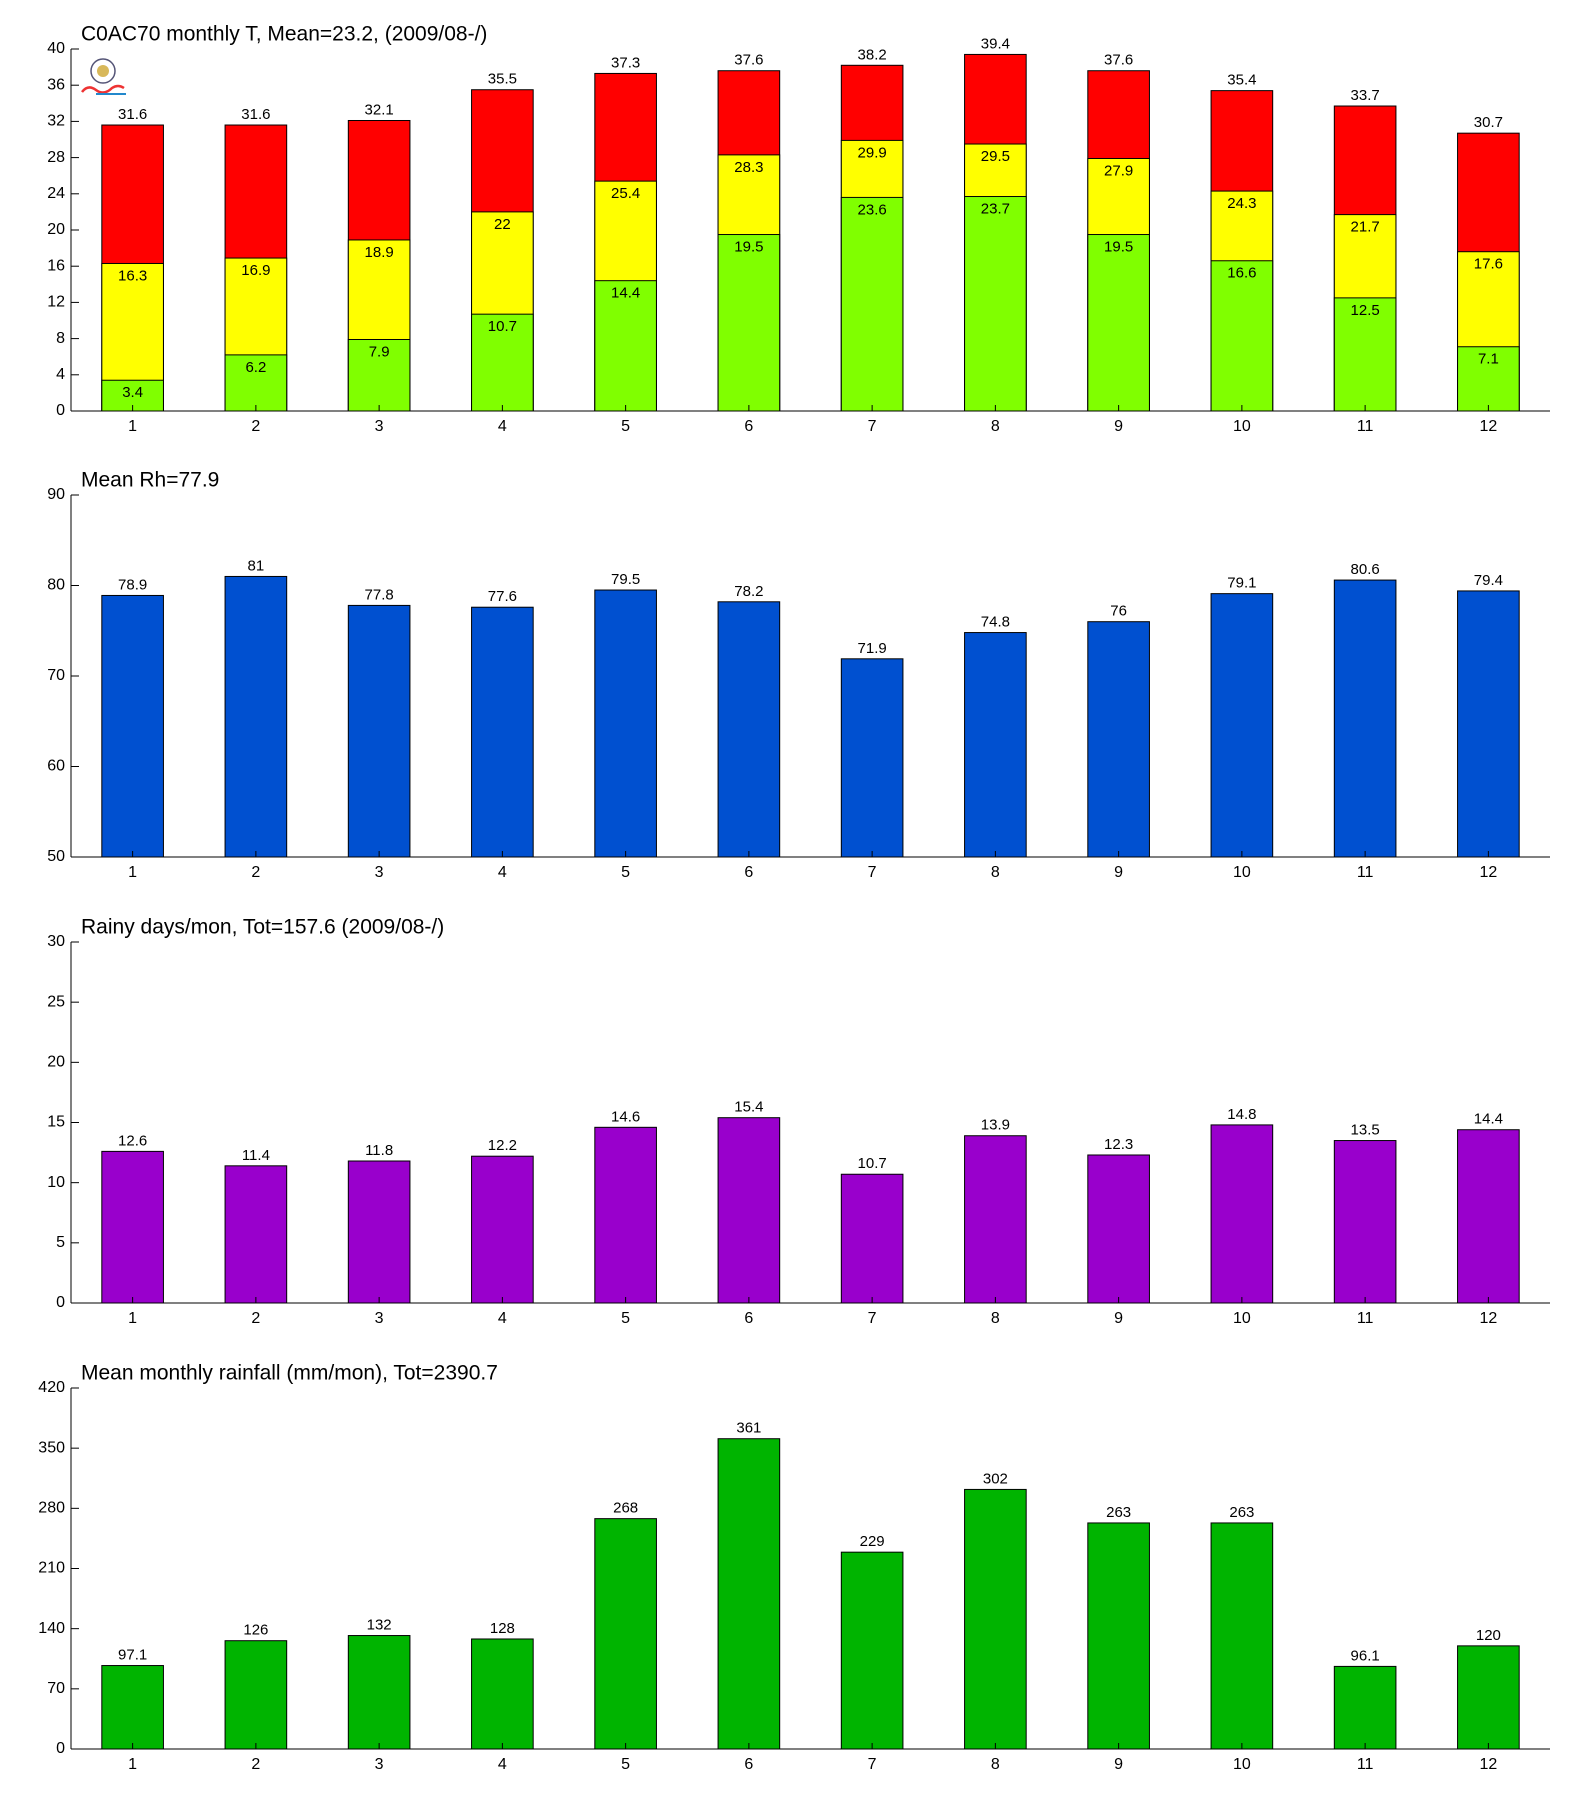  Describe the element at coordinates (1118, 1144) in the screenshot. I see `value-label: 12.3` at that location.